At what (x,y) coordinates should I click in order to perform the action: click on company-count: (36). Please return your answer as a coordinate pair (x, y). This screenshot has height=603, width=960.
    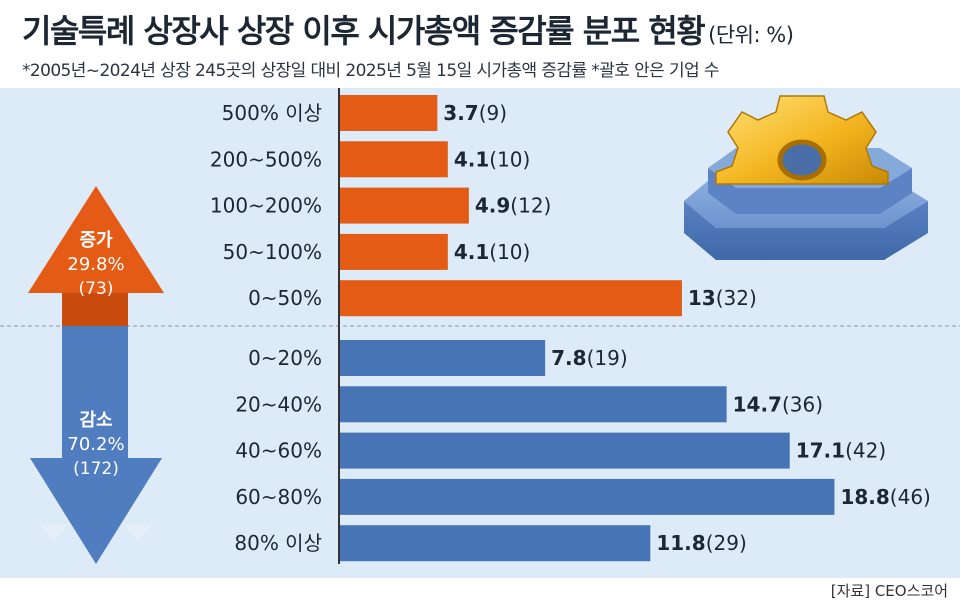
    Looking at the image, I should click on (802, 404).